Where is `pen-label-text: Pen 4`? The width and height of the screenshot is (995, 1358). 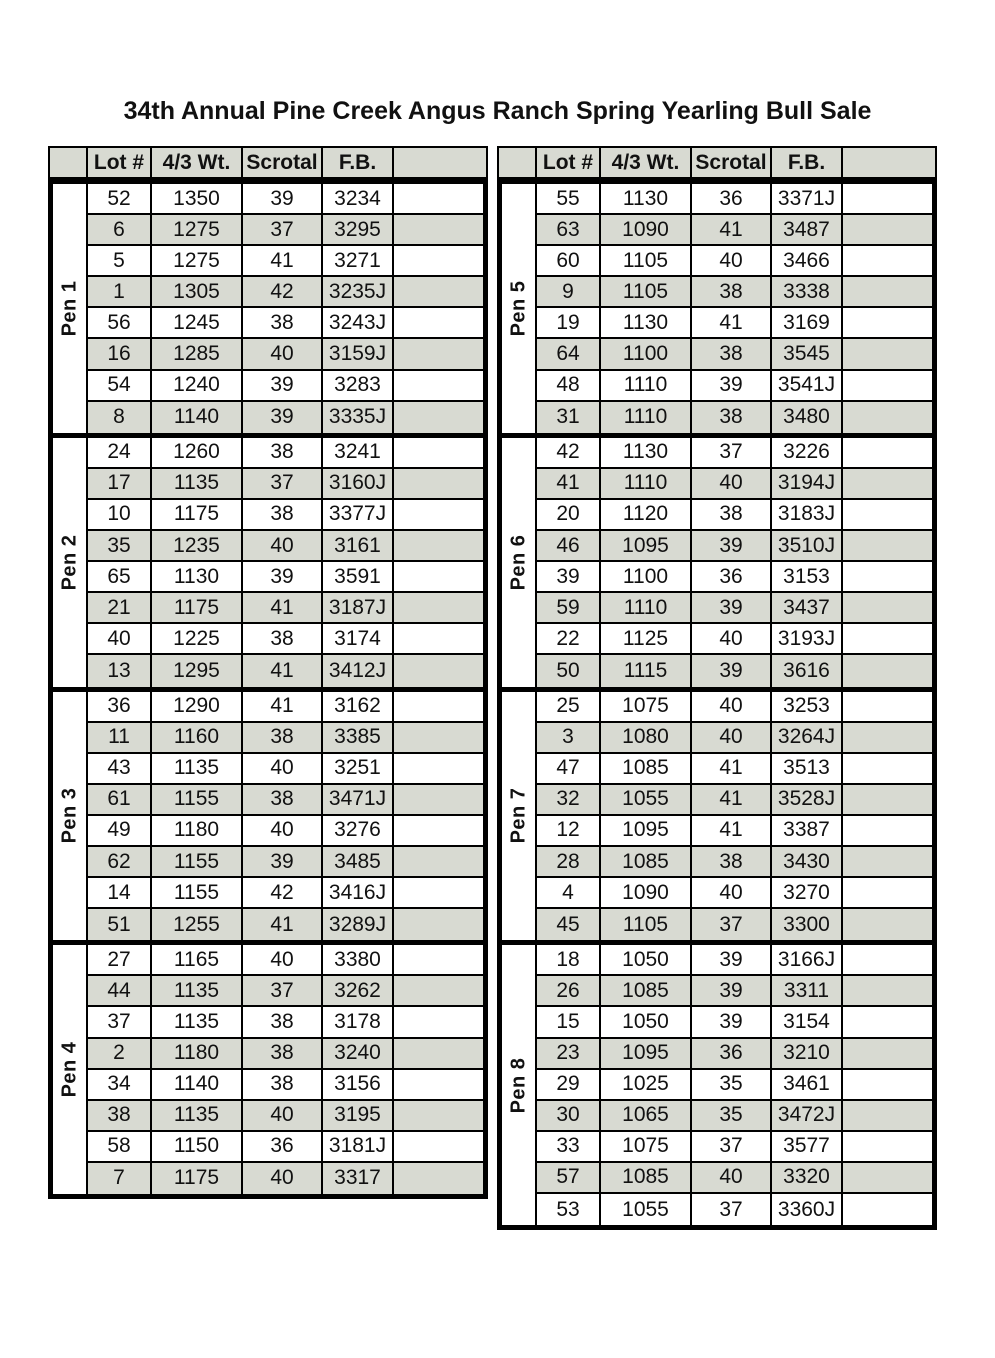 pen-label-text: Pen 4 is located at coordinates (69, 1069).